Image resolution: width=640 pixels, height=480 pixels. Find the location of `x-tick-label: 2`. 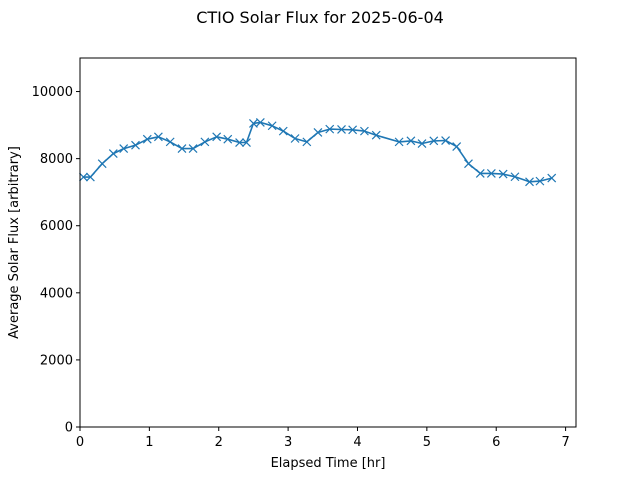

x-tick-label: 2 is located at coordinates (219, 442).